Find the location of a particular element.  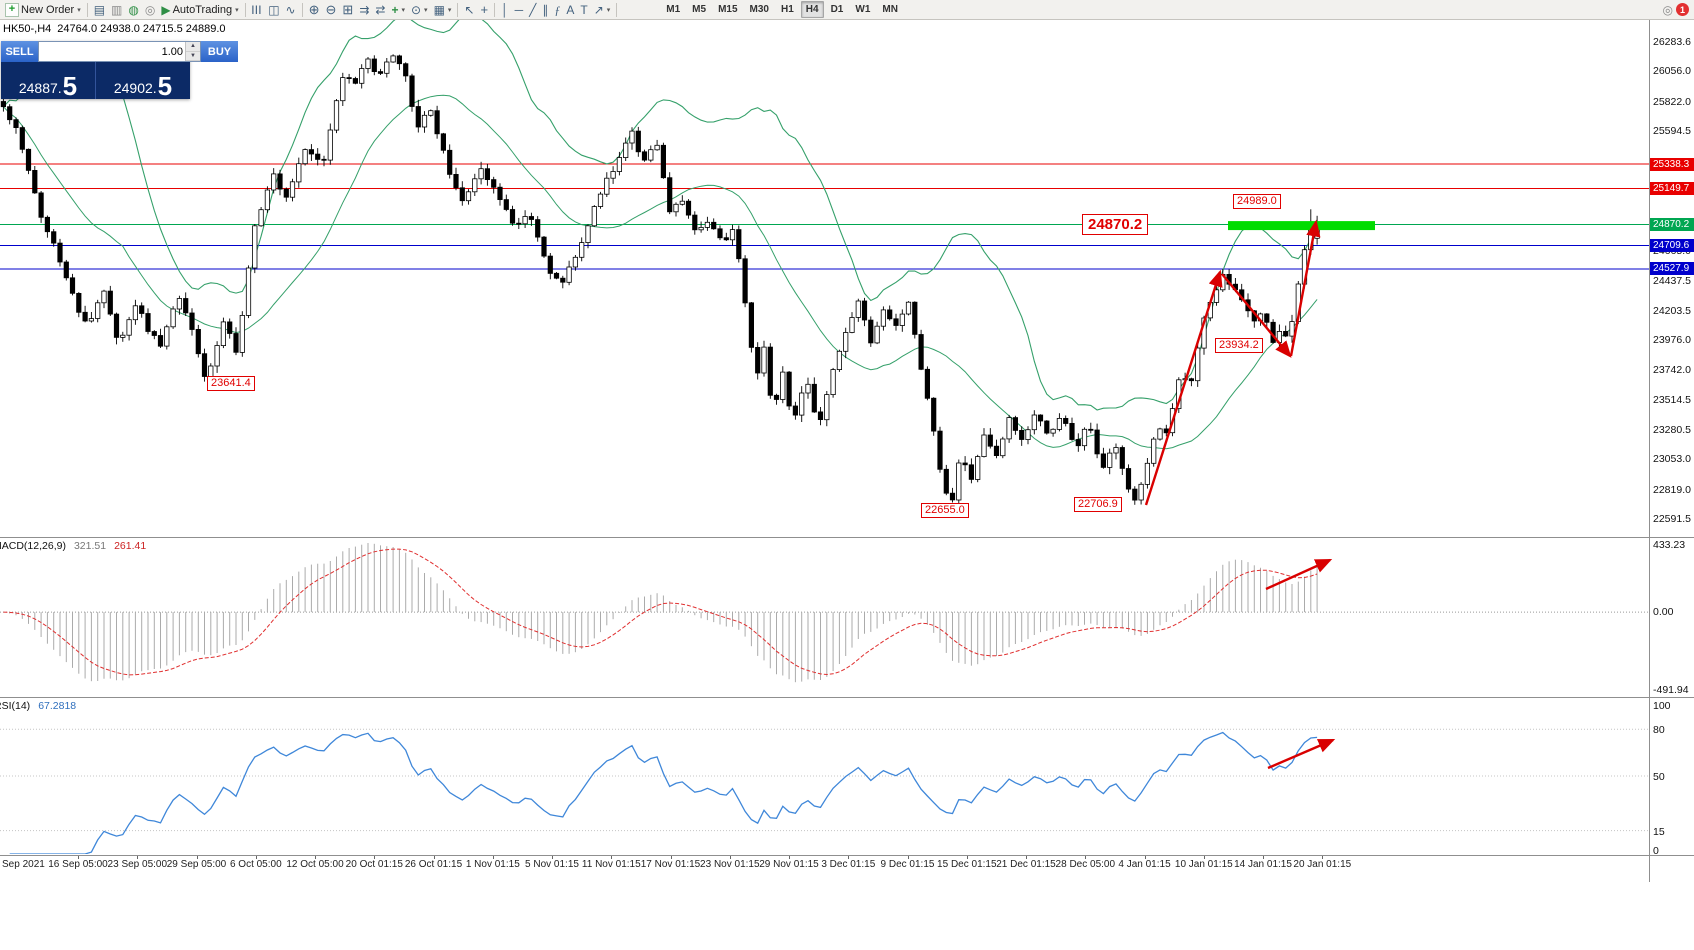

refresh-button: ◎ is located at coordinates (150, 10).